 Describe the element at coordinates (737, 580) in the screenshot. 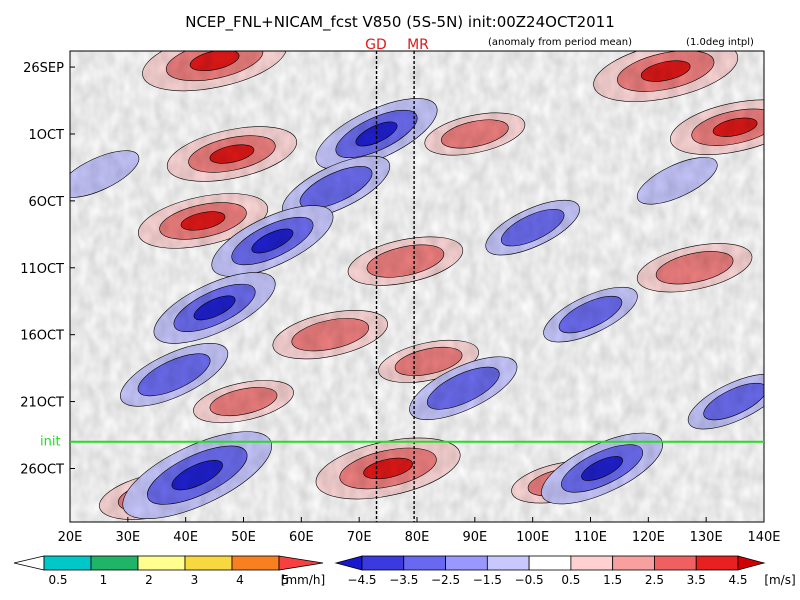

I see `colorbar-label: 4.5` at that location.